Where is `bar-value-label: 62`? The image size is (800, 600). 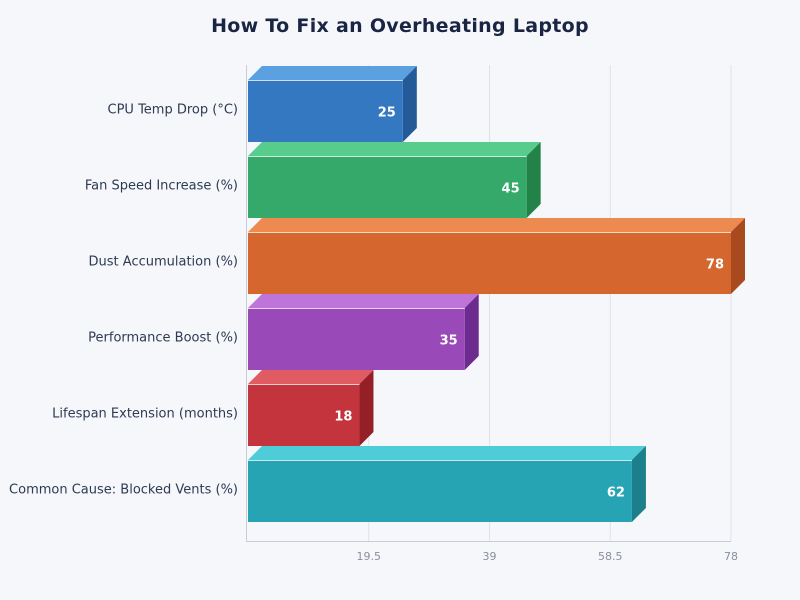 bar-value-label: 62 is located at coordinates (615, 493).